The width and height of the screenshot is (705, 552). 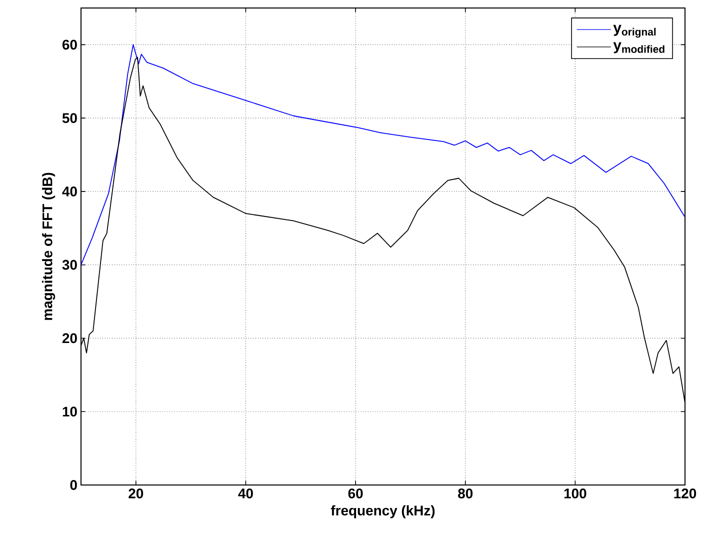 What do you see at coordinates (69, 118) in the screenshot?
I see `y-tick-label: 50` at bounding box center [69, 118].